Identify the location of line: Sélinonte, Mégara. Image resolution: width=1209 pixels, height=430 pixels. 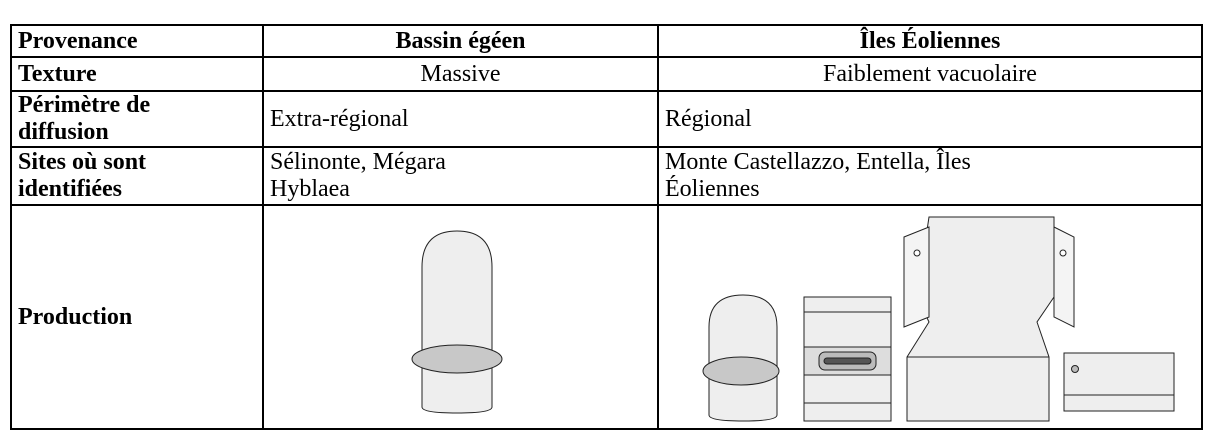
(358, 162).